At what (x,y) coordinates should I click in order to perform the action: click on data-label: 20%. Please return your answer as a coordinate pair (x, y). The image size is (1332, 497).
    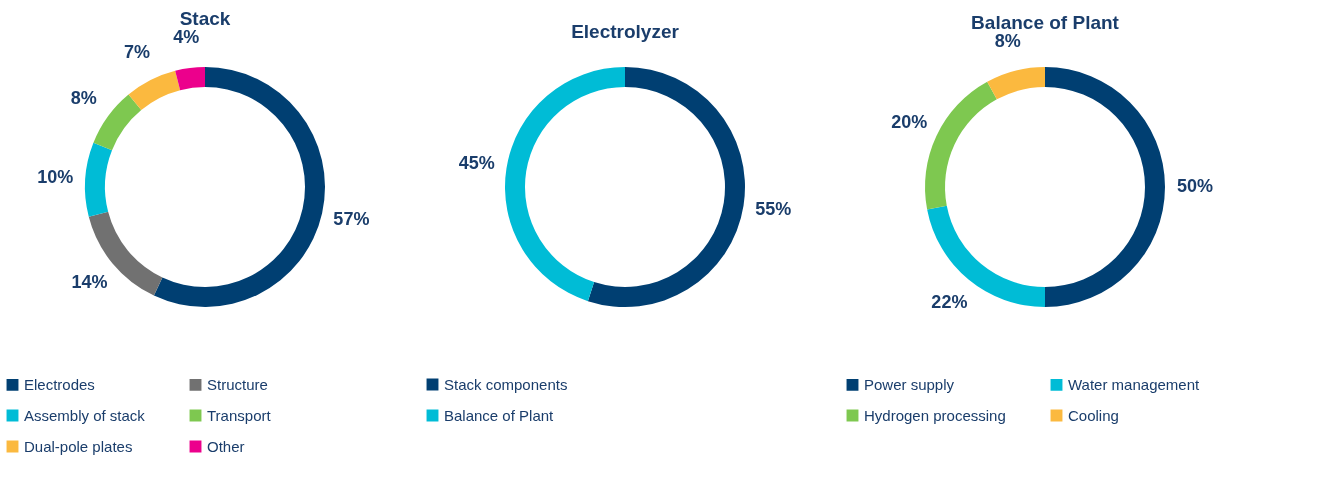
    Looking at the image, I should click on (909, 122).